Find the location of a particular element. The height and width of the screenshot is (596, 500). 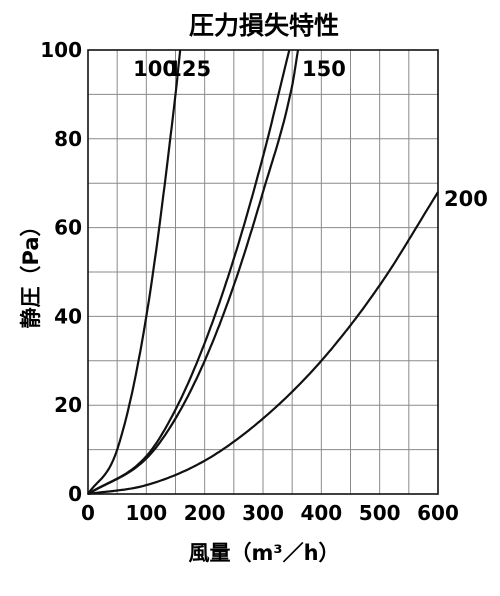

x-tick-label: 600 is located at coordinates (438, 513).